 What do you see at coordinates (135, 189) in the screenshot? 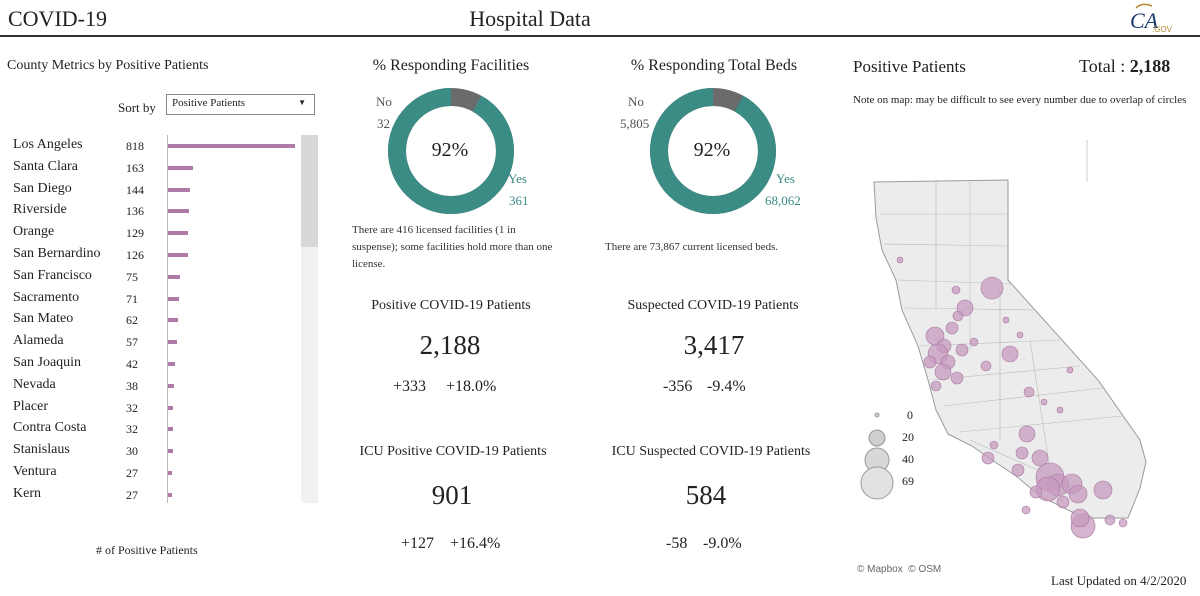
I see `county-value: 144` at bounding box center [135, 189].